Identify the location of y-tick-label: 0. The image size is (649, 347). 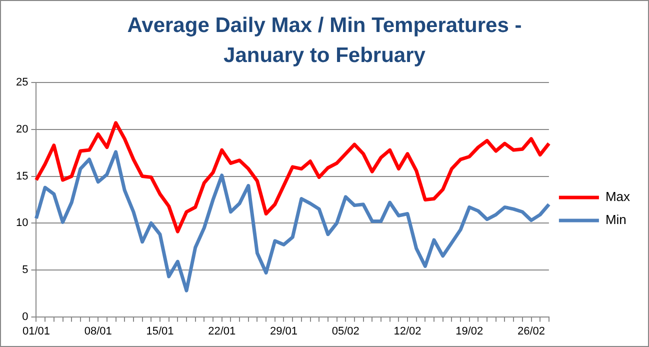
(25, 316).